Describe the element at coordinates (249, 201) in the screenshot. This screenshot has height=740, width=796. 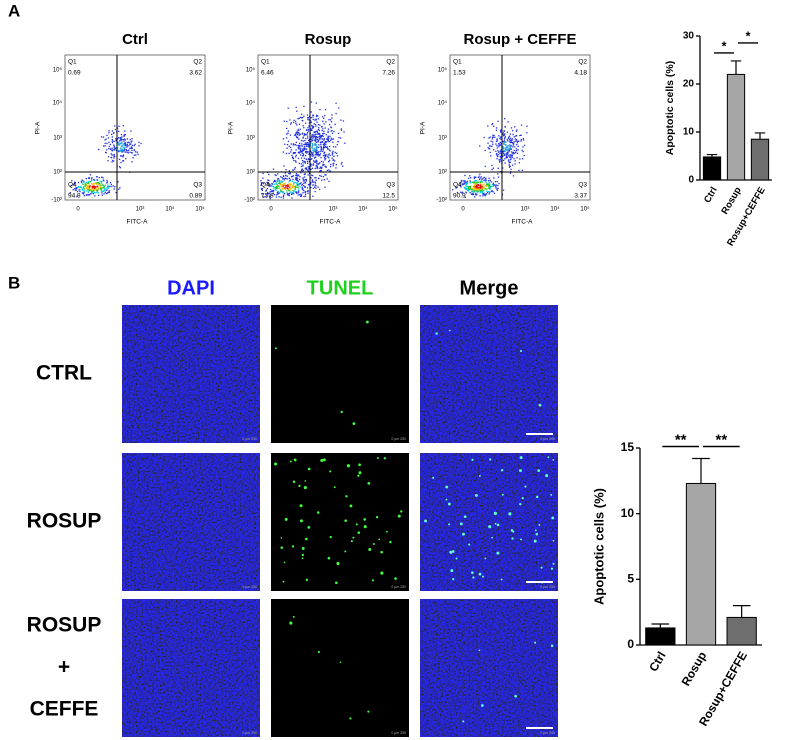
I see `flow-y-tick: -10²` at that location.